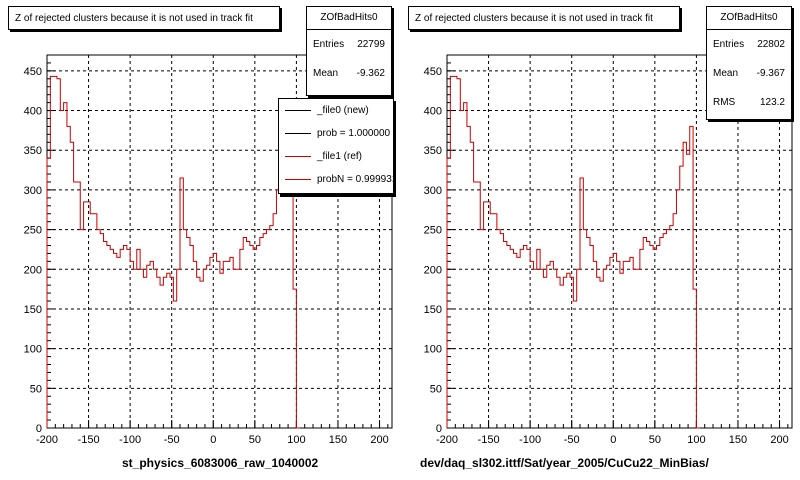 Image resolution: width=800 pixels, height=480 pixels. Describe the element at coordinates (349, 44) in the screenshot. I see `stats-entries-row: Entries 22799` at that location.